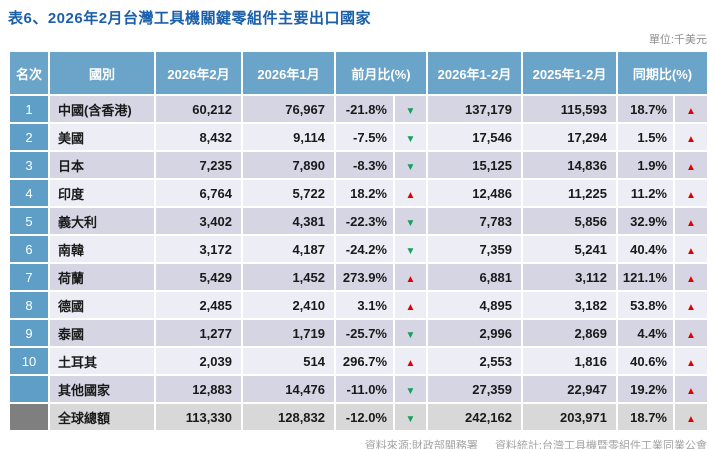 The height and width of the screenshot is (449, 715). What do you see at coordinates (288, 333) in the screenshot?
I see `jan-2026-cell: 1,719` at bounding box center [288, 333].